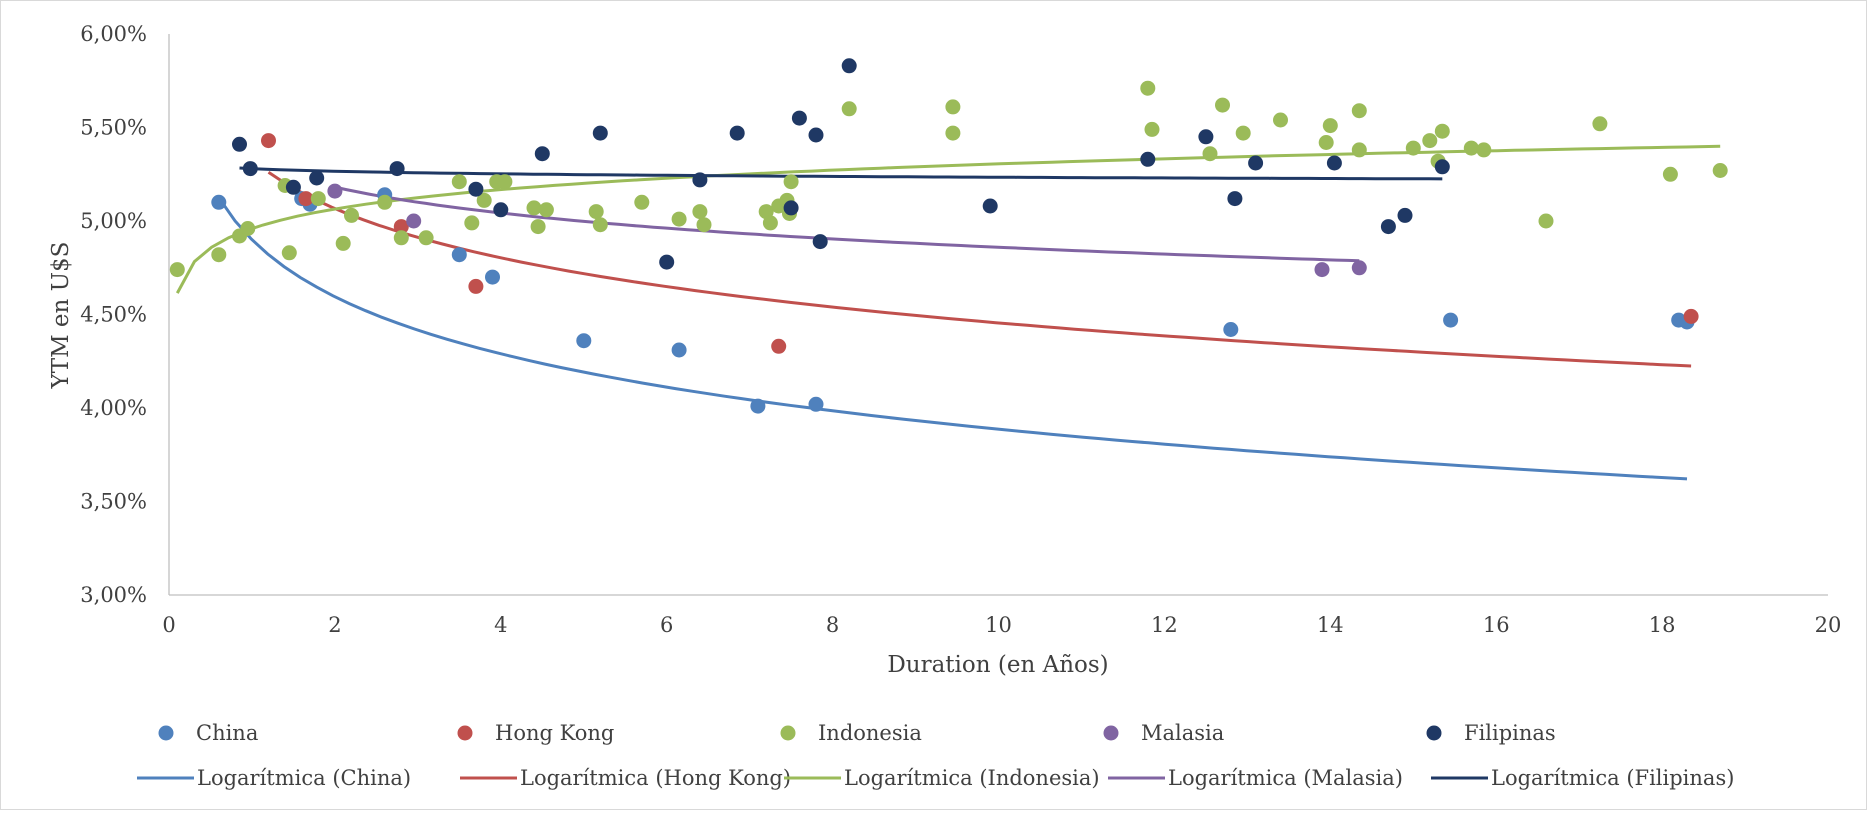 The height and width of the screenshot is (815, 1867). I want to click on y-axis-title: YTM en U$S, so click(61, 316).